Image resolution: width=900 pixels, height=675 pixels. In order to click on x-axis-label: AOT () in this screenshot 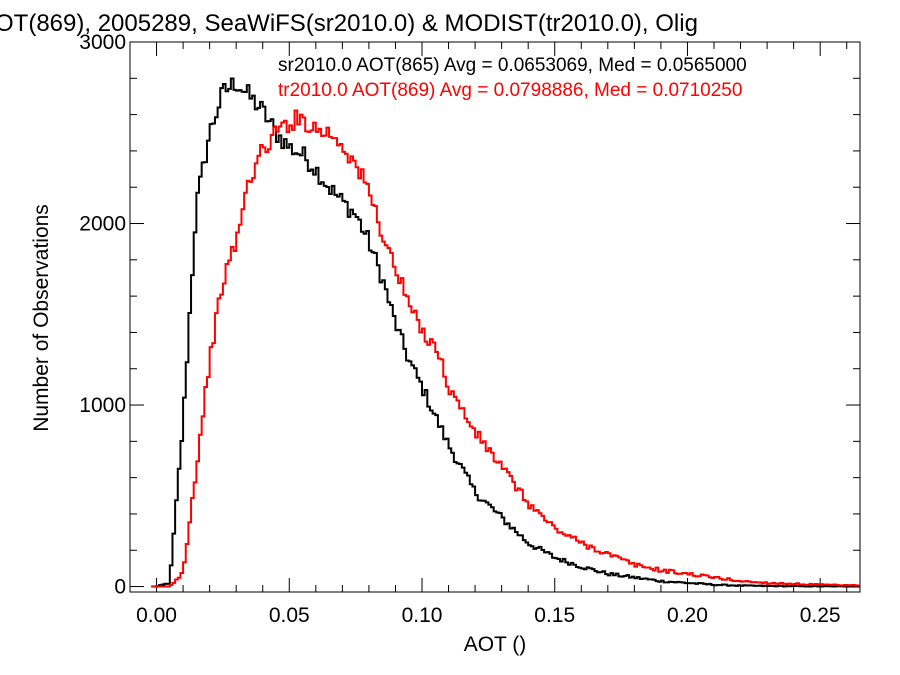, I will do `click(495, 644)`.